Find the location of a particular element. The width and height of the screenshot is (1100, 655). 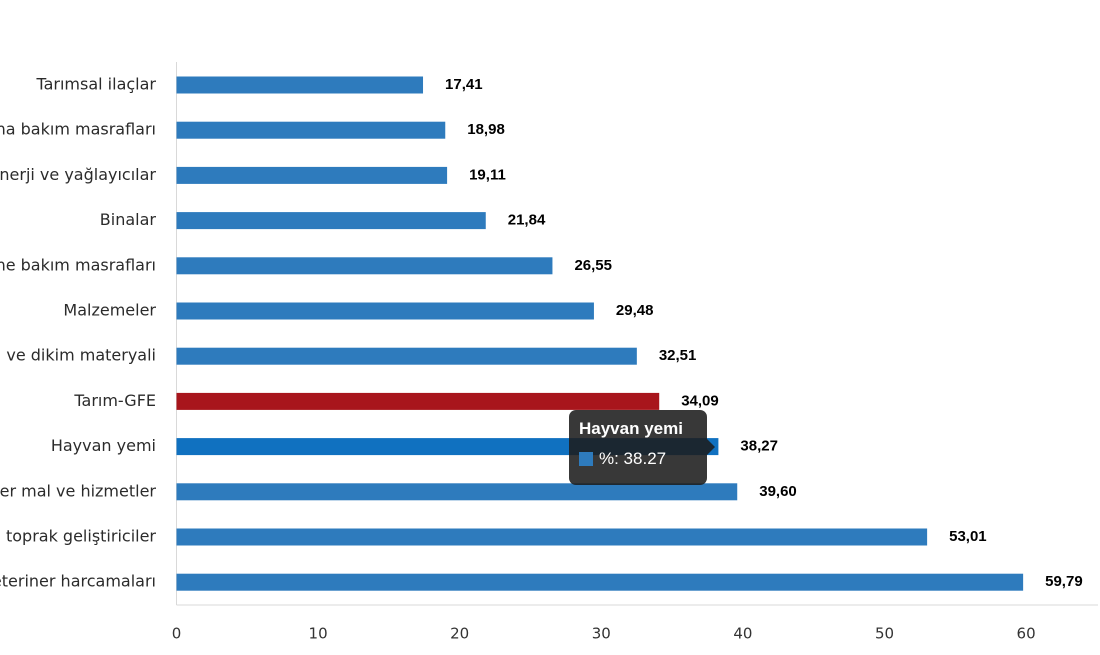

tooltip-arrow is located at coordinates (711, 447).